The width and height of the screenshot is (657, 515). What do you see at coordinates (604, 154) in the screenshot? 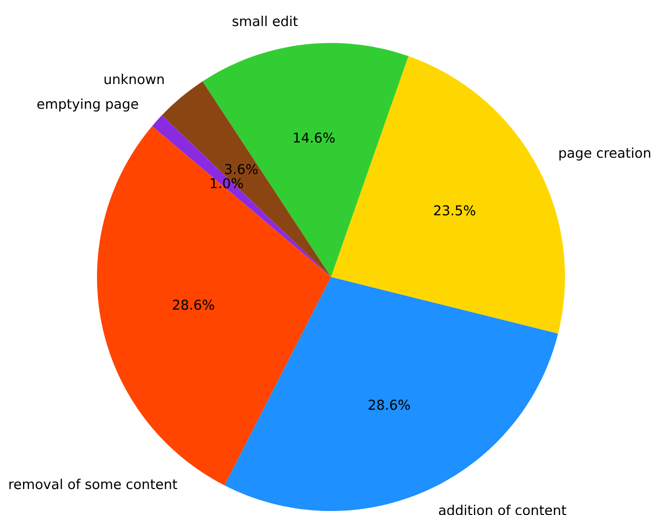
I see `slice-label: page creation` at bounding box center [604, 154].